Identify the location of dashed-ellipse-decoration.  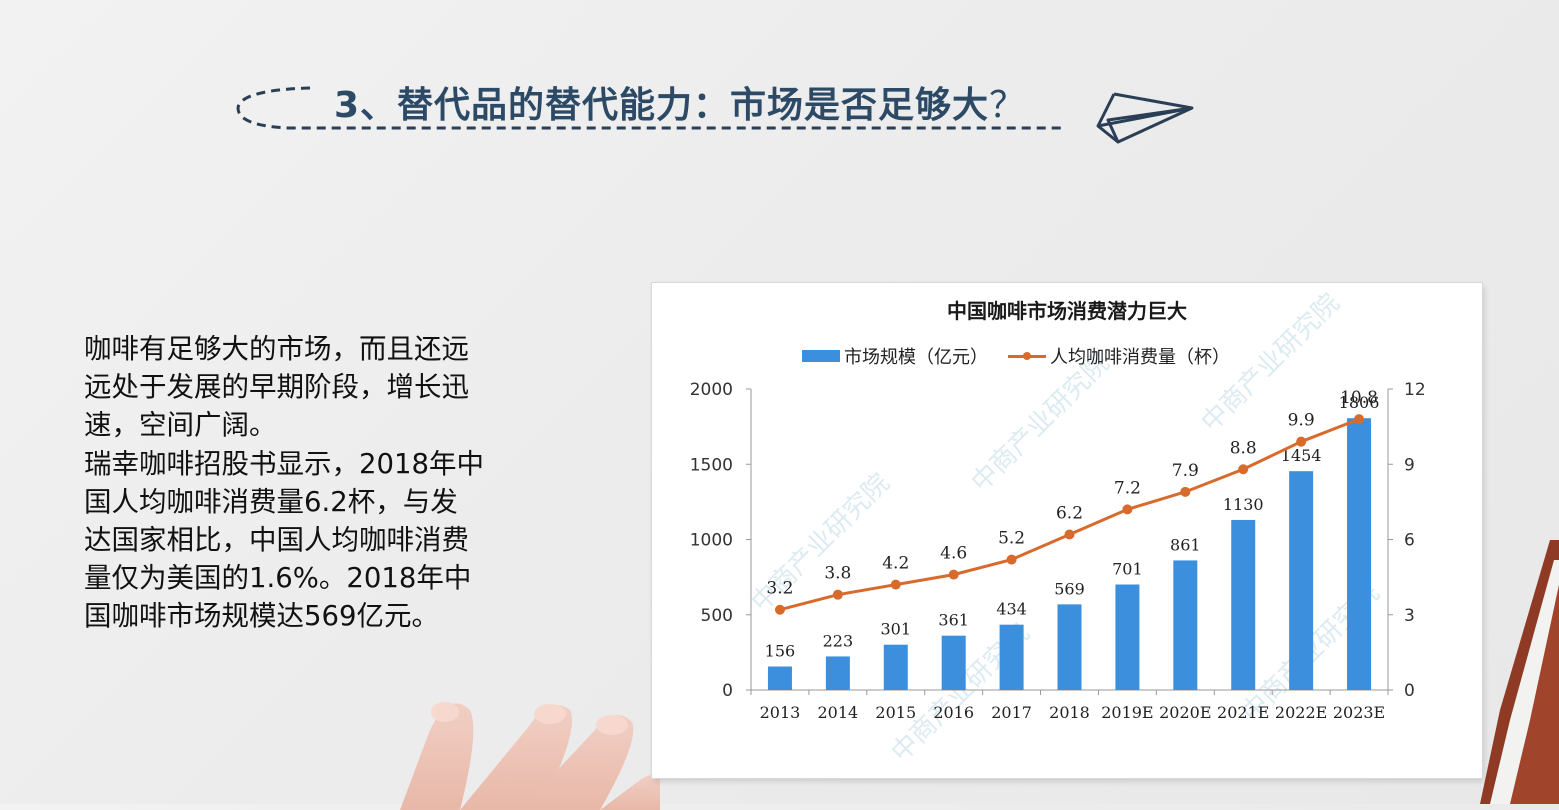
(650, 108).